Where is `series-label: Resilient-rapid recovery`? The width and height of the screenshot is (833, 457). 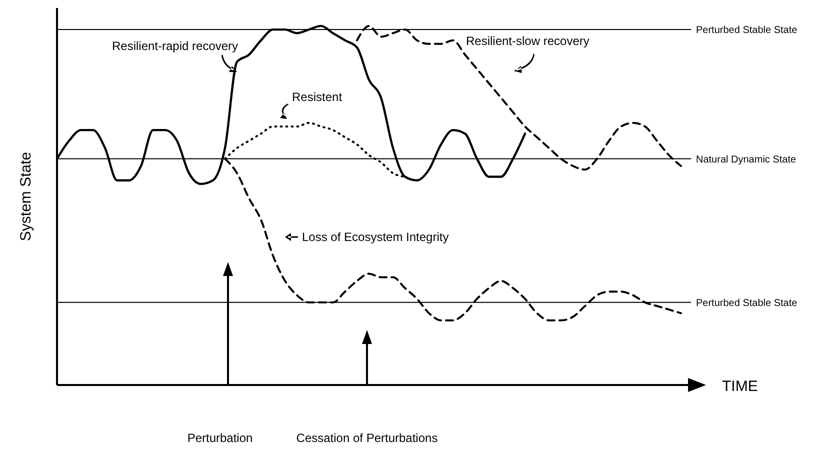 series-label: Resilient-rapid recovery is located at coordinates (175, 46).